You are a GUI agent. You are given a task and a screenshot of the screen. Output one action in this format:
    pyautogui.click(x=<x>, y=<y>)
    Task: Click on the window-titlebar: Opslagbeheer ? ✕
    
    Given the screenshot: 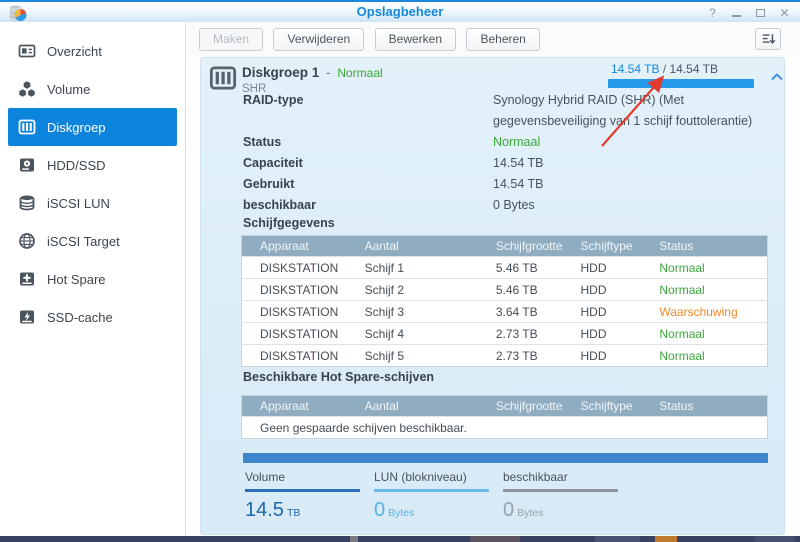 What is the action you would take?
    pyautogui.click(x=400, y=11)
    